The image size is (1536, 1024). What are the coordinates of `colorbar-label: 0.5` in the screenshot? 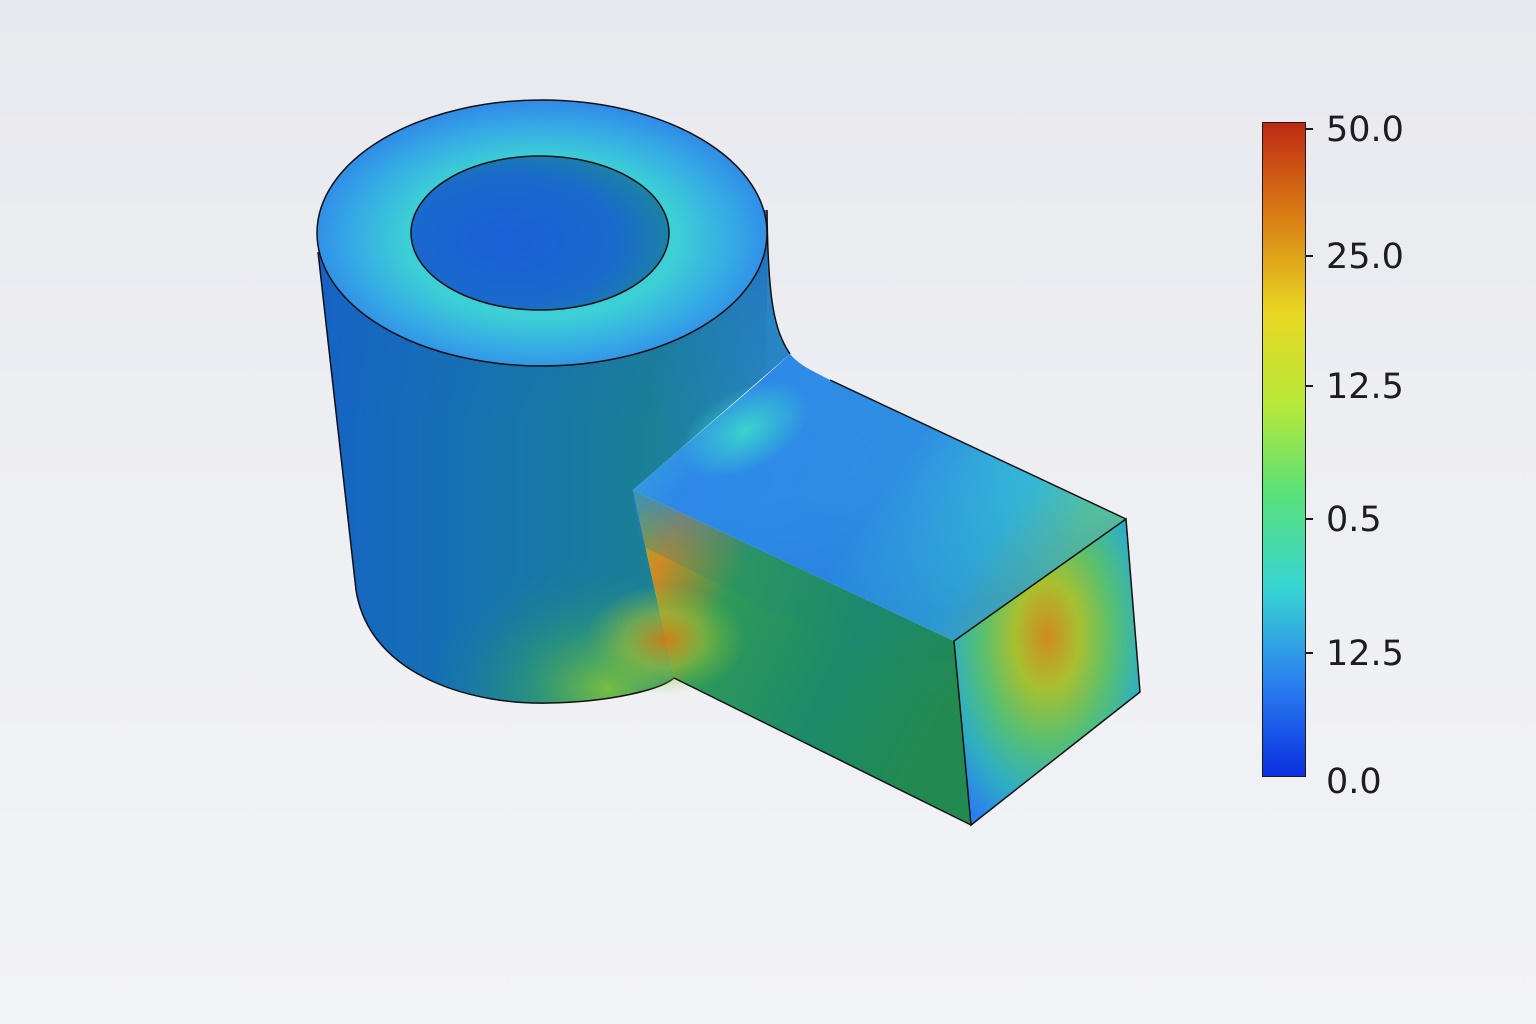 It's located at (1354, 520).